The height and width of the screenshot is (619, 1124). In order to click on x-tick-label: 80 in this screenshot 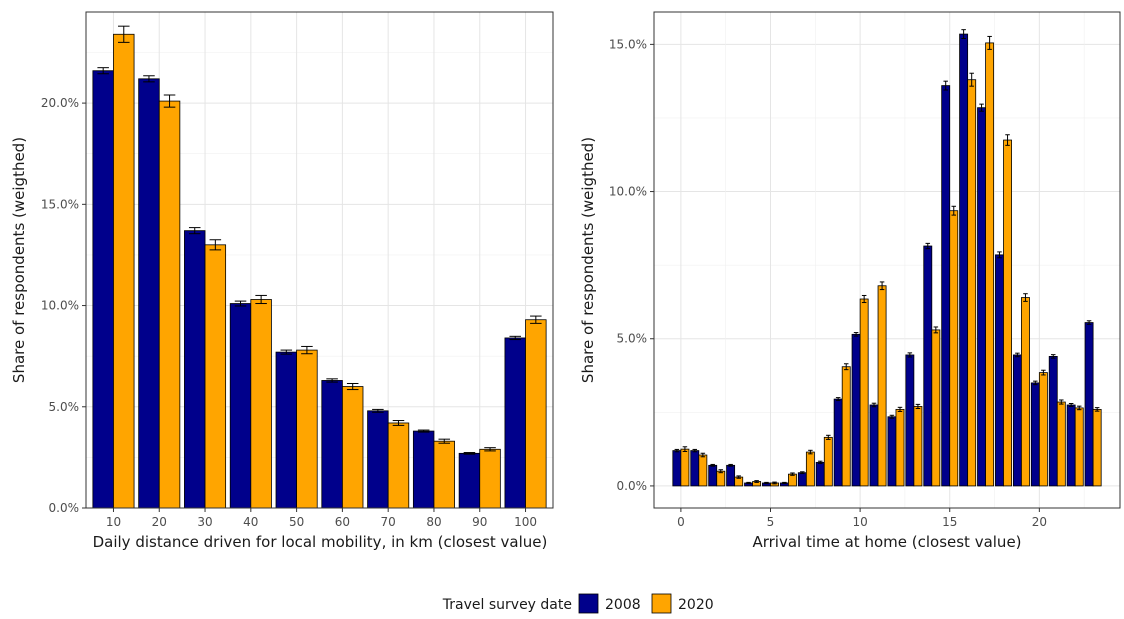, I will do `click(433, 522)`.